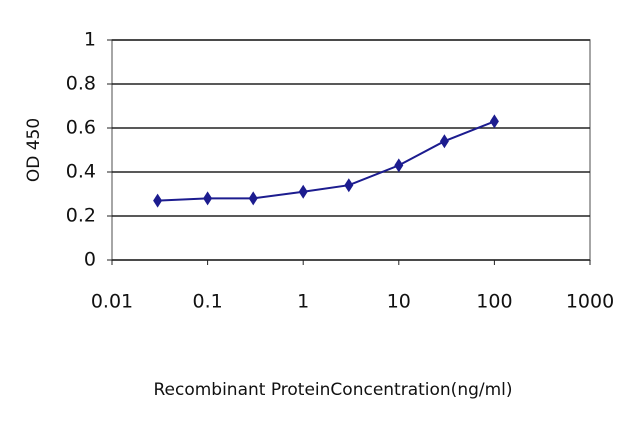 This screenshot has width=640, height=427. I want to click on y-tick-label: 0.6, so click(81, 128).